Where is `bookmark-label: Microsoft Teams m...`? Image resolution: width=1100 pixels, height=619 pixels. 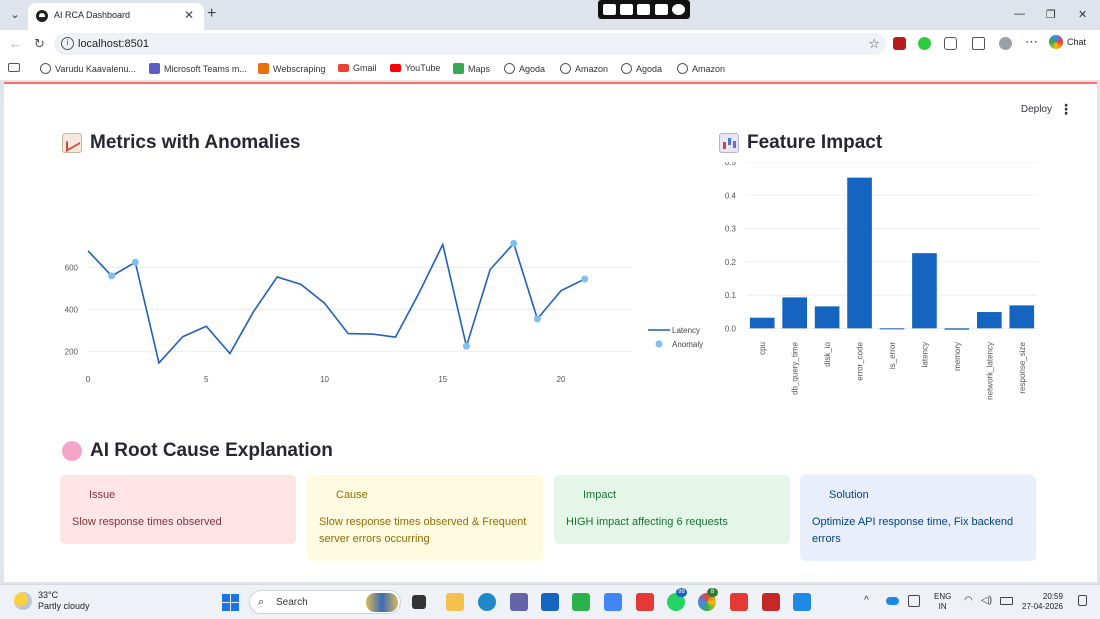
bookmark-label: Microsoft Teams m... is located at coordinates (205, 68).